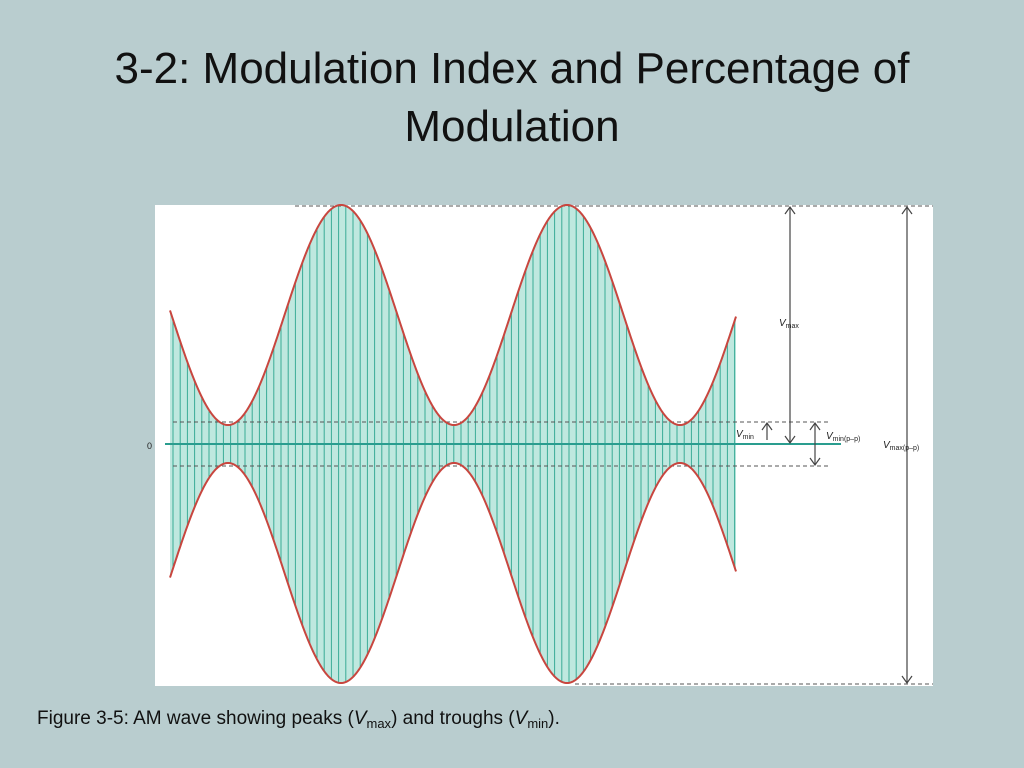  Describe the element at coordinates (379, 723) in the screenshot. I see `caption-vmax-subscript: max` at that location.